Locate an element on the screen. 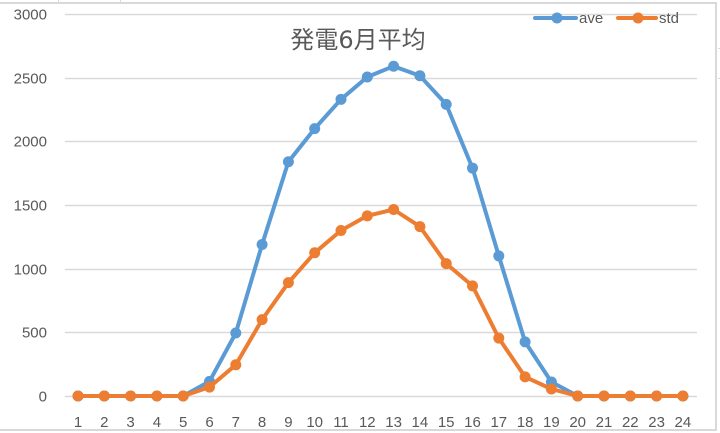  y-tick-label: 1000 is located at coordinates (30, 270).